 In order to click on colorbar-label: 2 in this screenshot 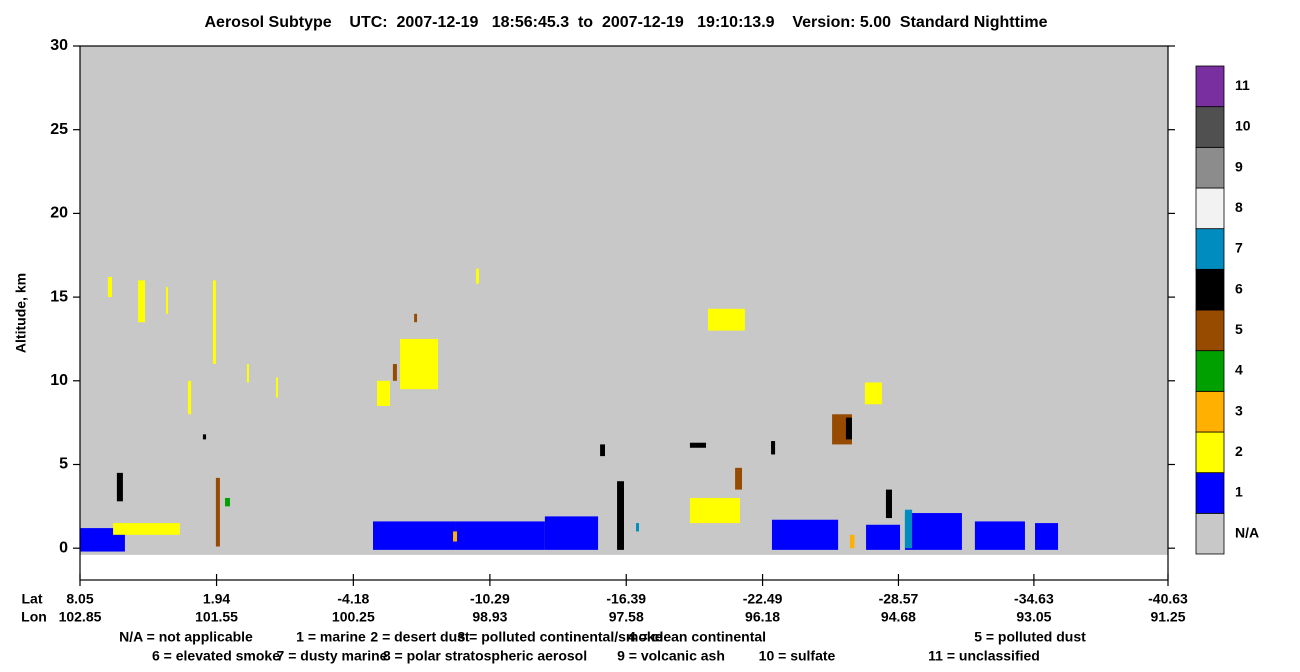, I will do `click(1239, 451)`.